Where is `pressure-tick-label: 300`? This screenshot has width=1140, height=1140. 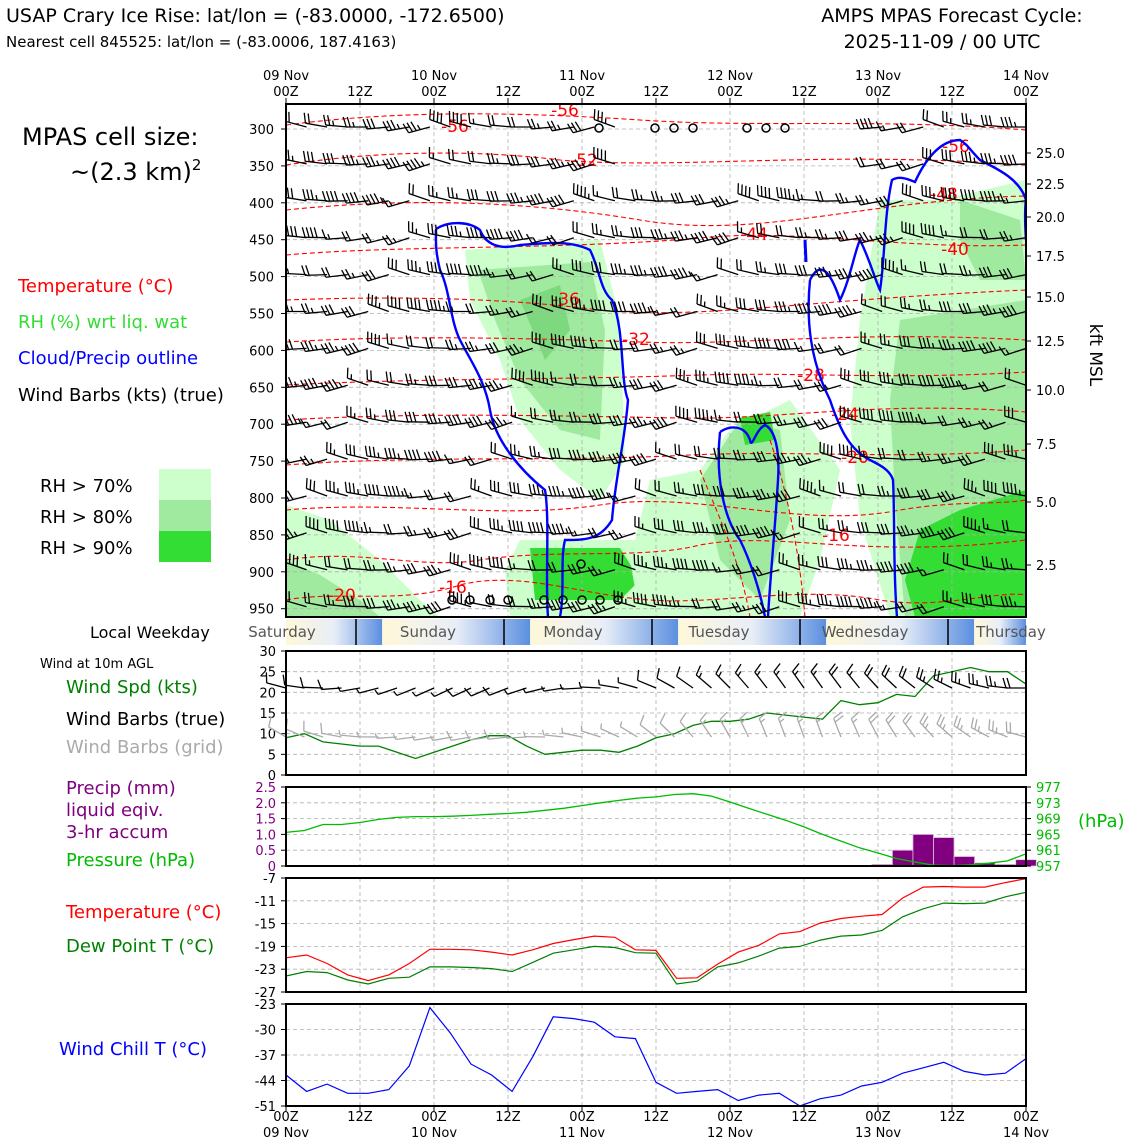
pressure-tick-label: 300 is located at coordinates (261, 130).